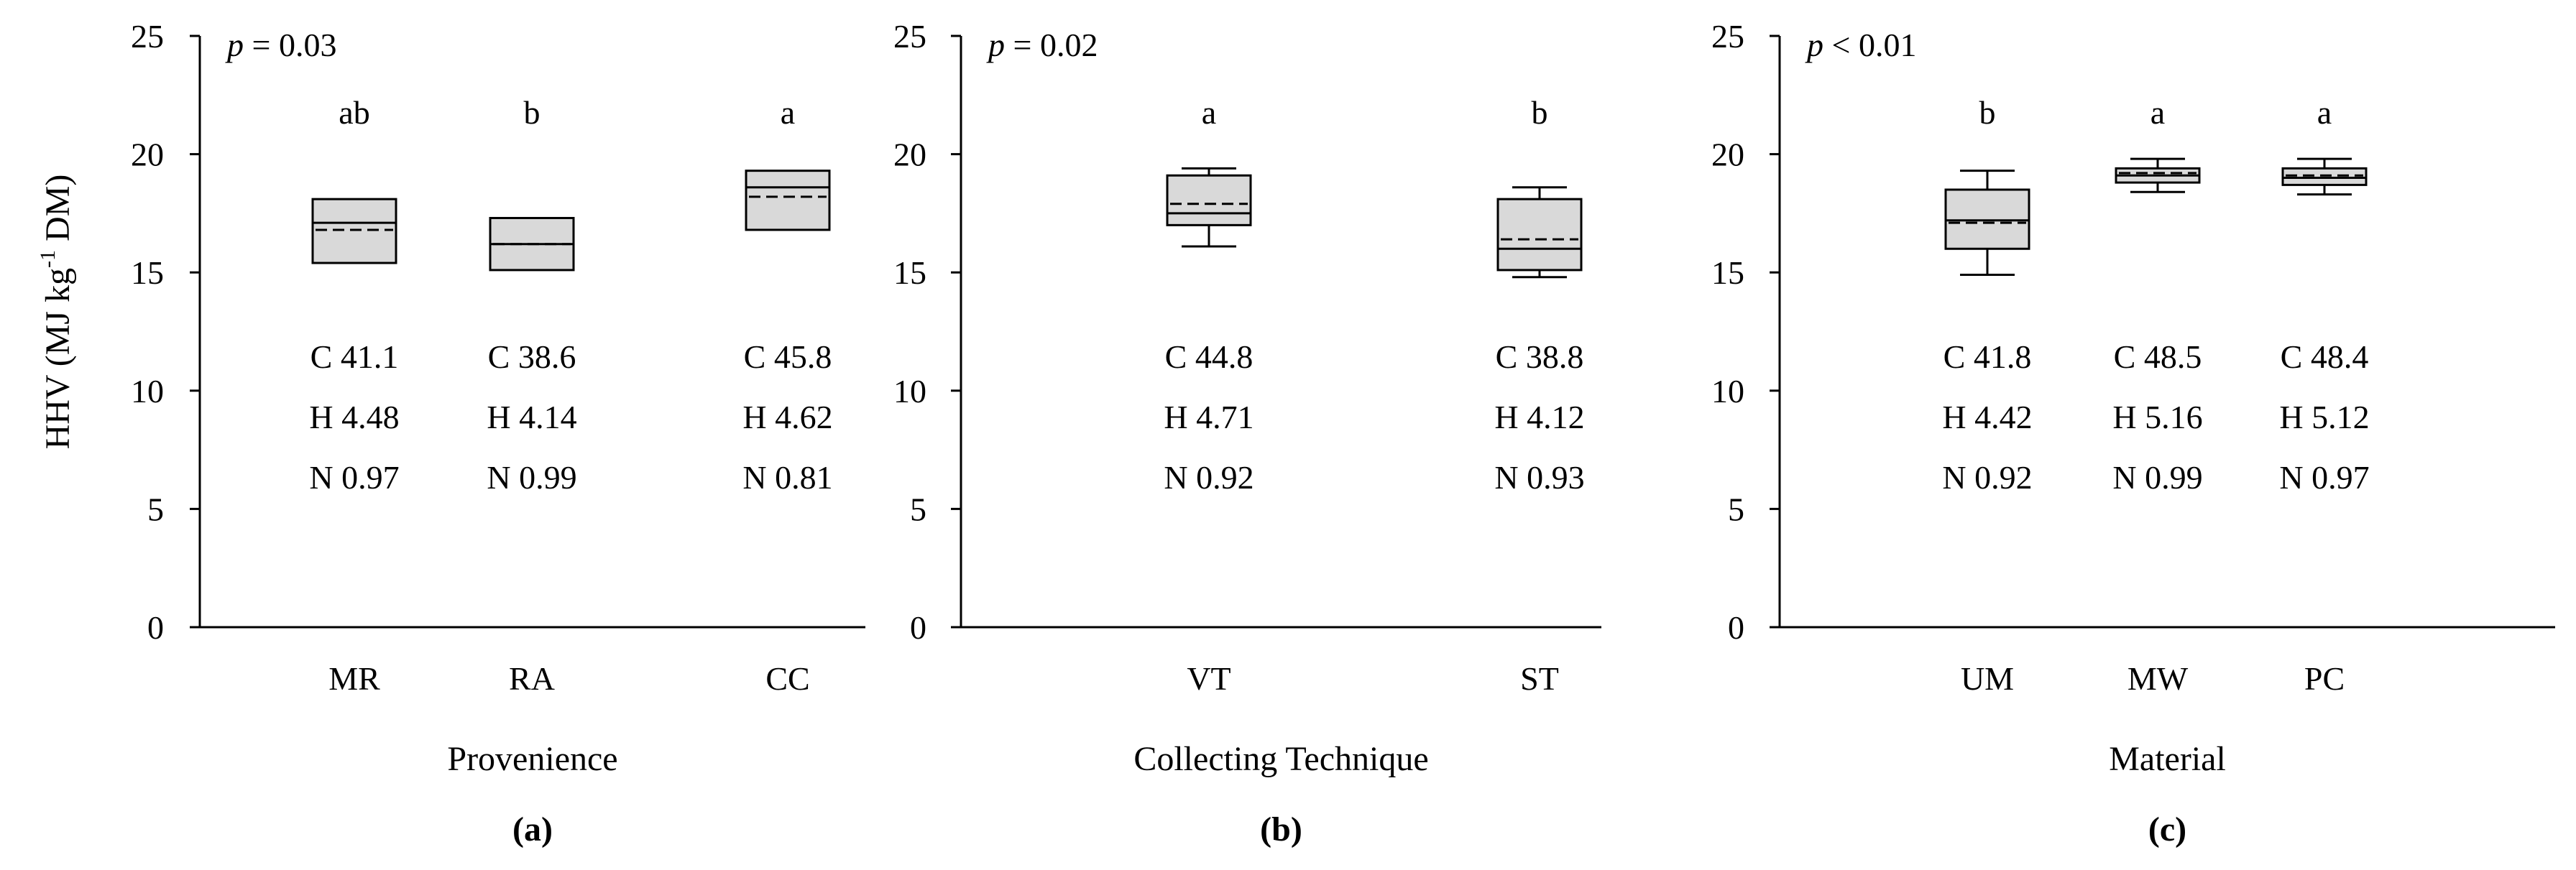 Image resolution: width=2576 pixels, height=870 pixels. What do you see at coordinates (1987, 678) in the screenshot?
I see `x-tick-label: UM` at bounding box center [1987, 678].